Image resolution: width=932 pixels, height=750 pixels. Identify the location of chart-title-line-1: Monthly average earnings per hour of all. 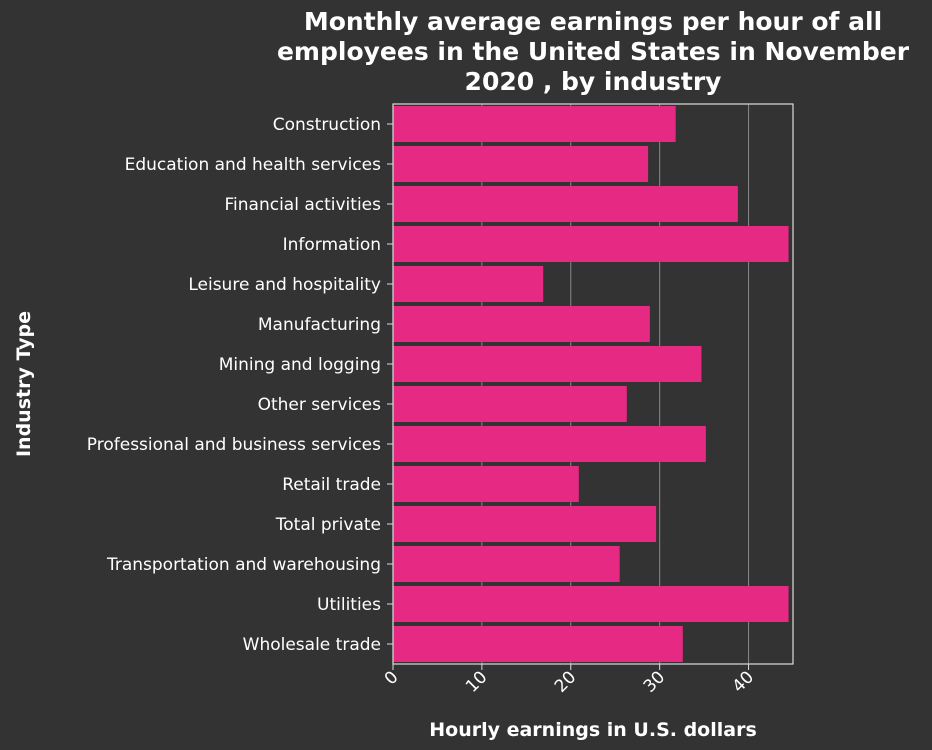
(593, 21).